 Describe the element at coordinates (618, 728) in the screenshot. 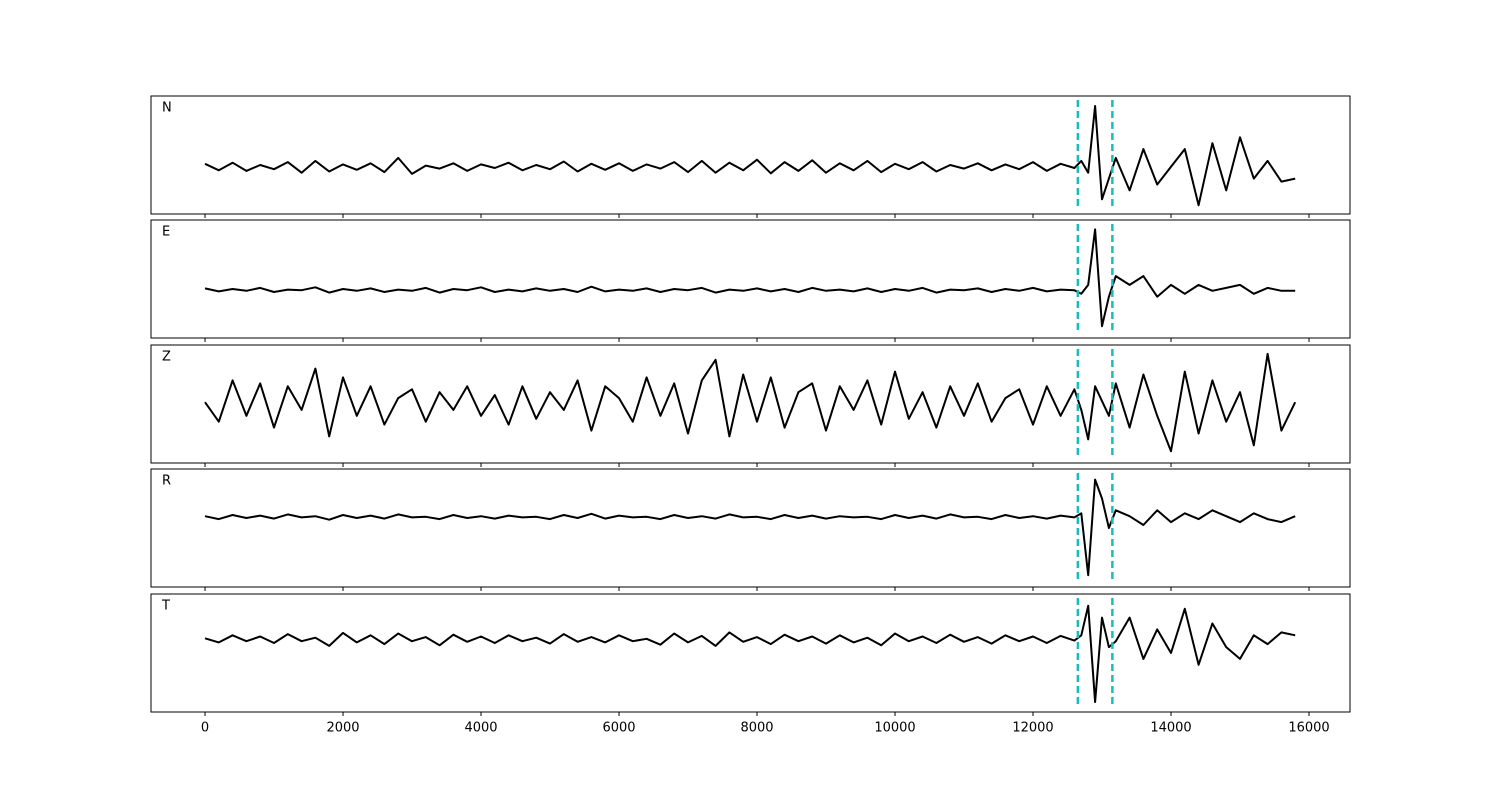

I see `x-tick-label: 6000` at that location.